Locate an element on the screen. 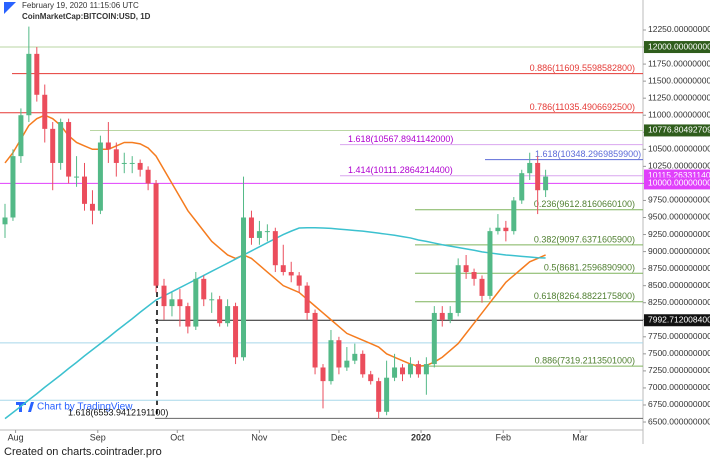 The width and height of the screenshot is (710, 460). x-tick-label: Oct is located at coordinates (177, 437).